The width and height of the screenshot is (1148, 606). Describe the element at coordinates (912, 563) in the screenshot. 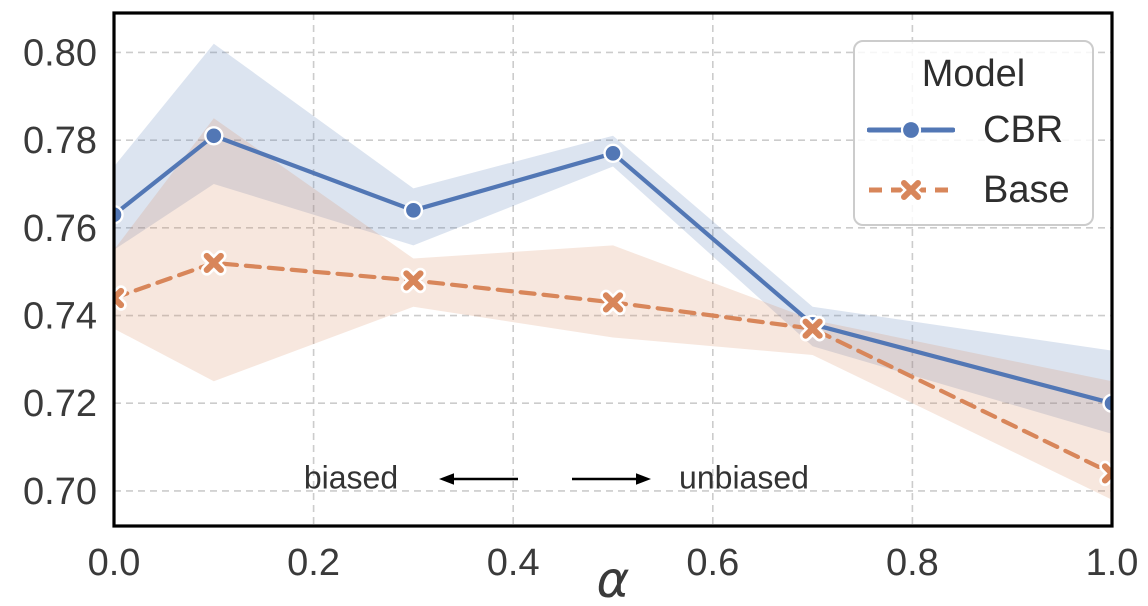

I see `x-tick-label: 0.8` at that location.